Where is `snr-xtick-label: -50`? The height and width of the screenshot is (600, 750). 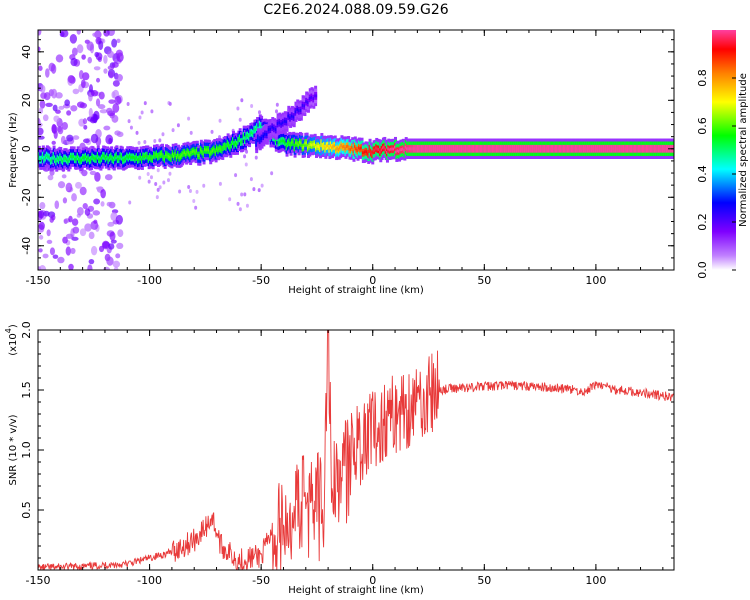 snr-xtick-label: -50 is located at coordinates (261, 580).